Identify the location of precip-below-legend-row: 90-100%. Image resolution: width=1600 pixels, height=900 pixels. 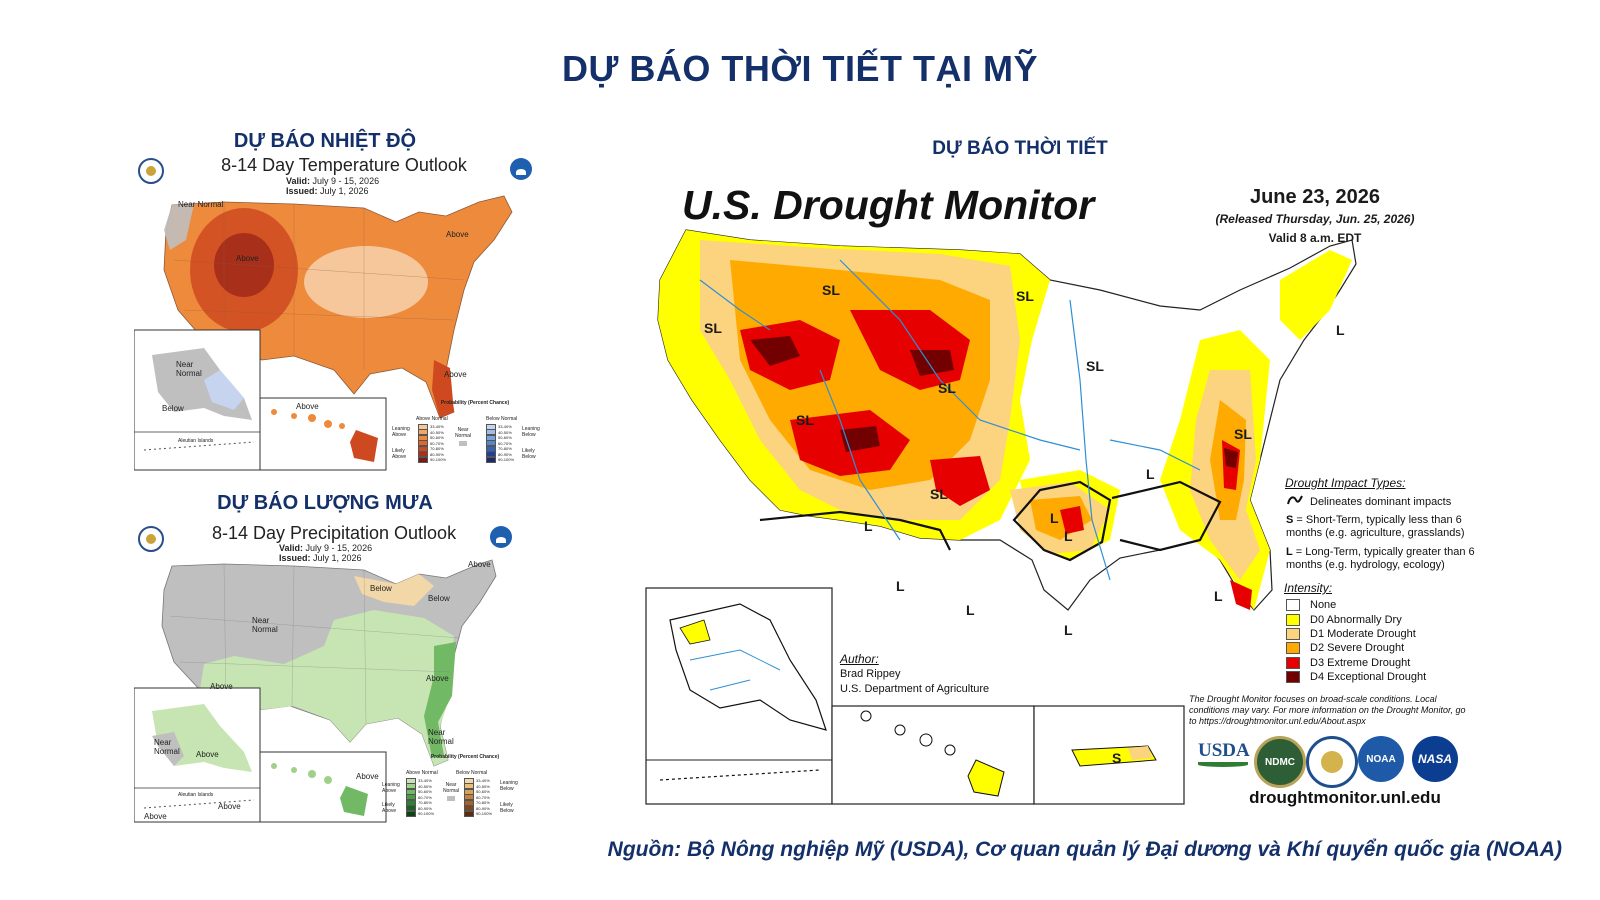
(478, 813).